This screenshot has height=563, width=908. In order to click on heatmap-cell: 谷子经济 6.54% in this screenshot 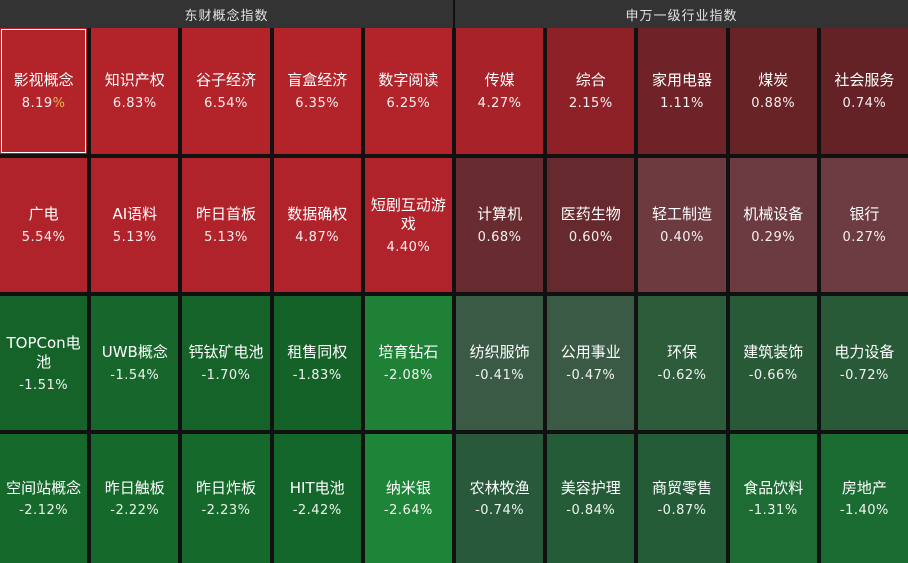, I will do `click(226, 91)`.